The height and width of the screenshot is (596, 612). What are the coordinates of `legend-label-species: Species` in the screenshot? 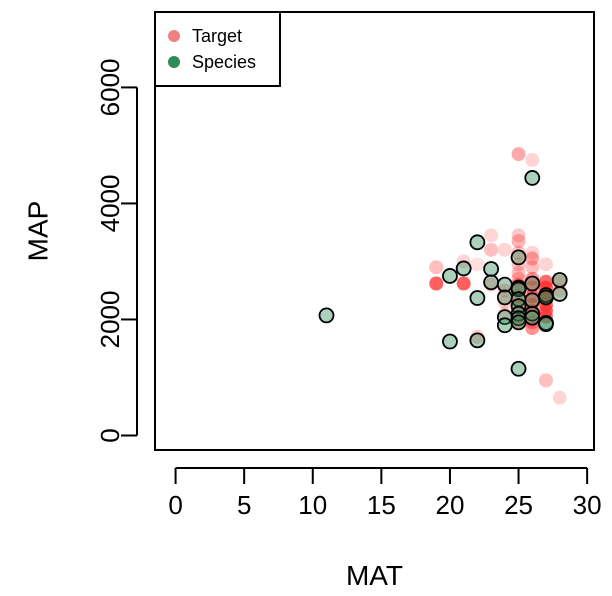 It's located at (224, 62).